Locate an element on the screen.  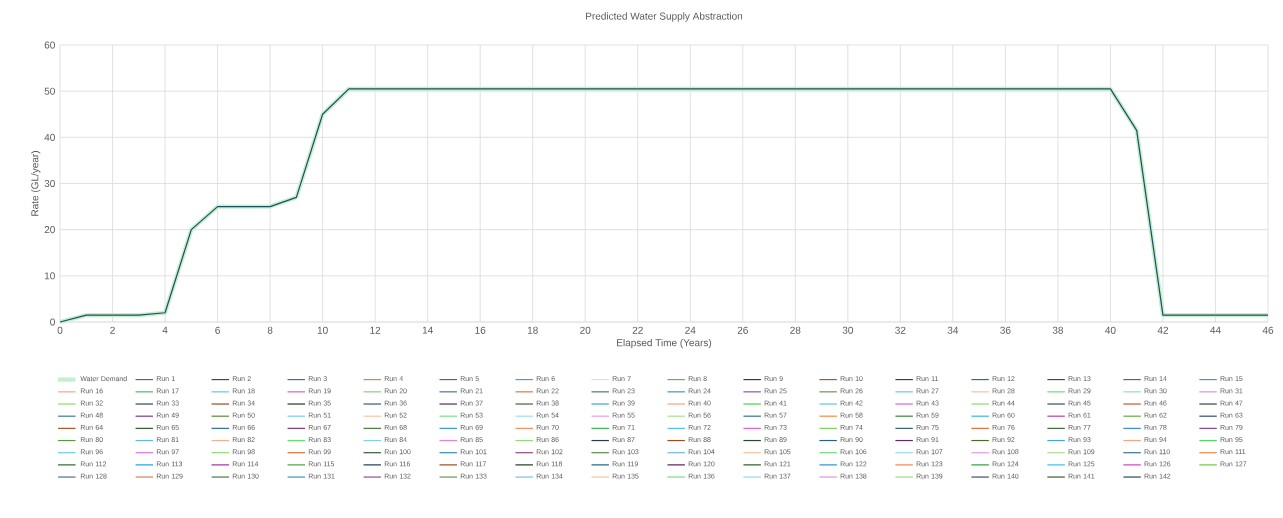
y-tick-label: 0 is located at coordinates (52, 322).